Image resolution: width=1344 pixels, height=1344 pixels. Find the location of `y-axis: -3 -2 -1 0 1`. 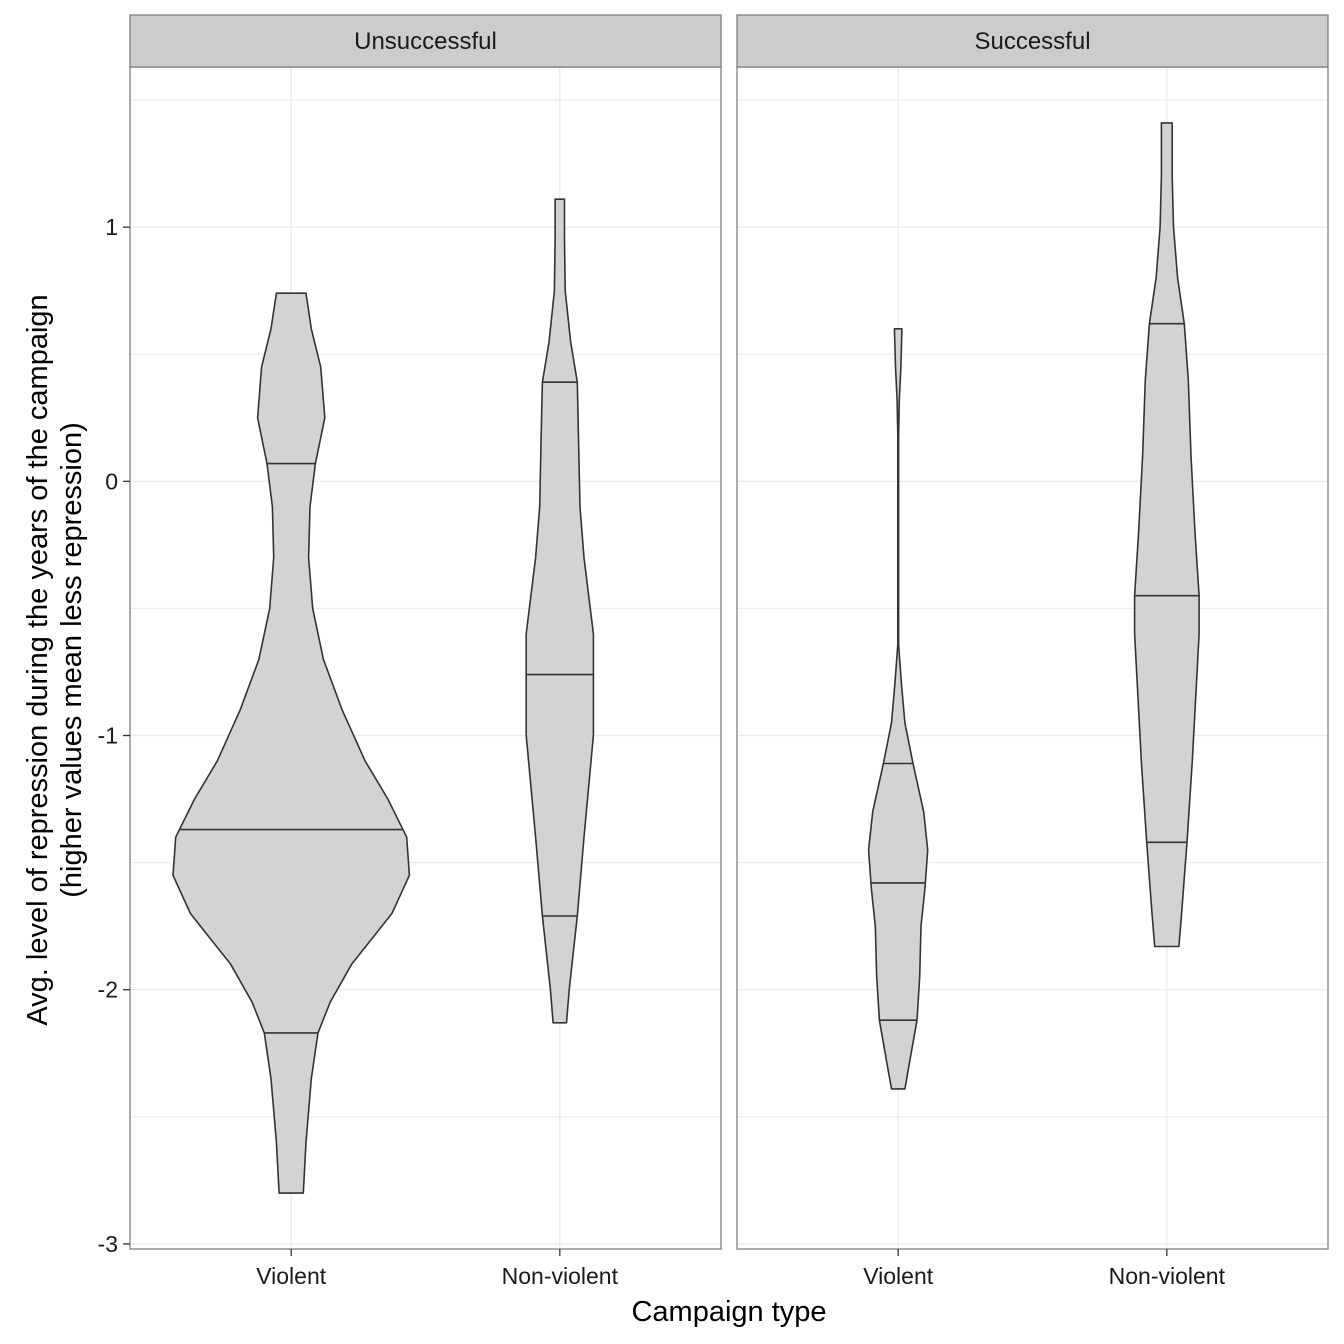

y-axis: -3 -2 -1 0 1 is located at coordinates (114, 735).